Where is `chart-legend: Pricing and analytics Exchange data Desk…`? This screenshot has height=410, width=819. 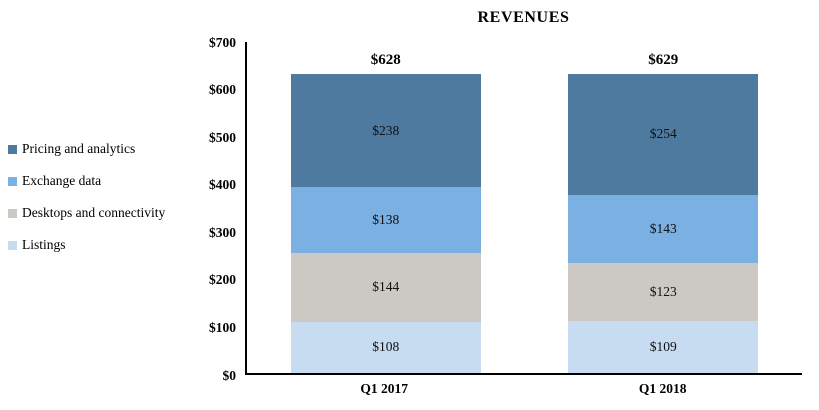 chart-legend: Pricing and analytics Exchange data Desk… is located at coordinates (86, 197).